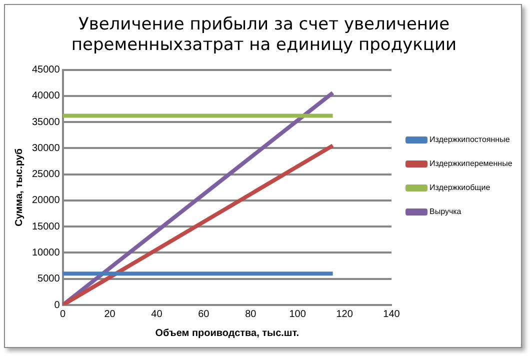 The image size is (530, 356). What do you see at coordinates (46, 174) in the screenshot?
I see `y-tick-label: 25000` at bounding box center [46, 174].